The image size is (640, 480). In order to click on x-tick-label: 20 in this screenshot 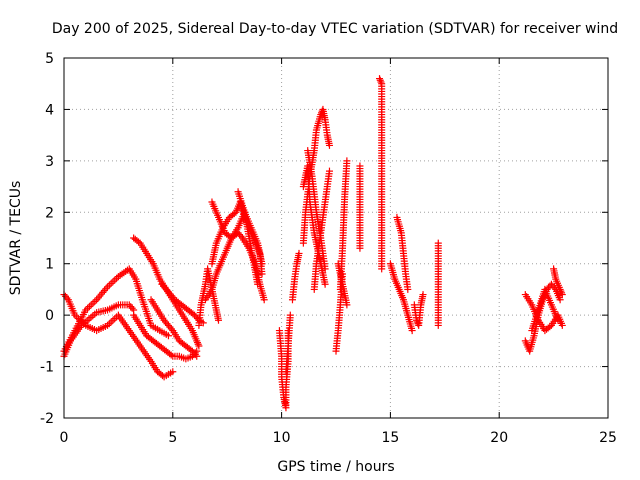, I will do `click(499, 438)`.